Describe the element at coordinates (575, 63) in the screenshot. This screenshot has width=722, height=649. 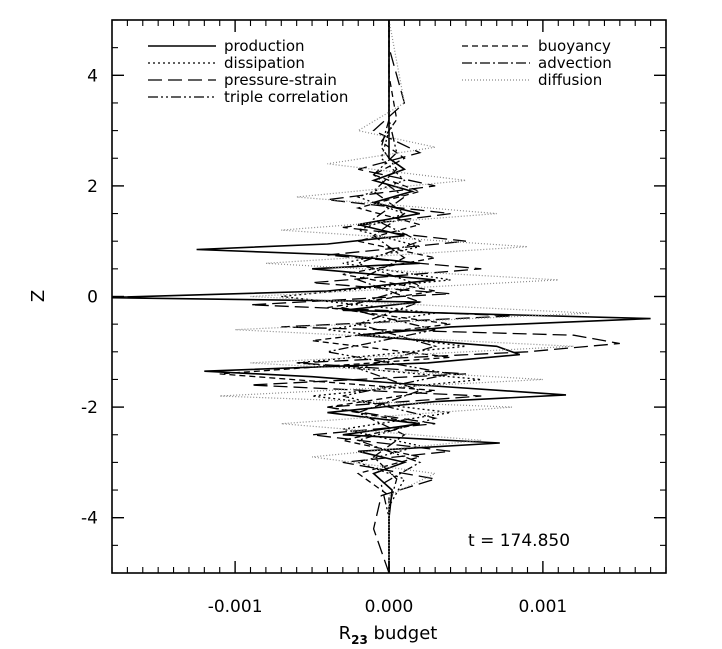
I see `legend-label-advection: advection` at that location.